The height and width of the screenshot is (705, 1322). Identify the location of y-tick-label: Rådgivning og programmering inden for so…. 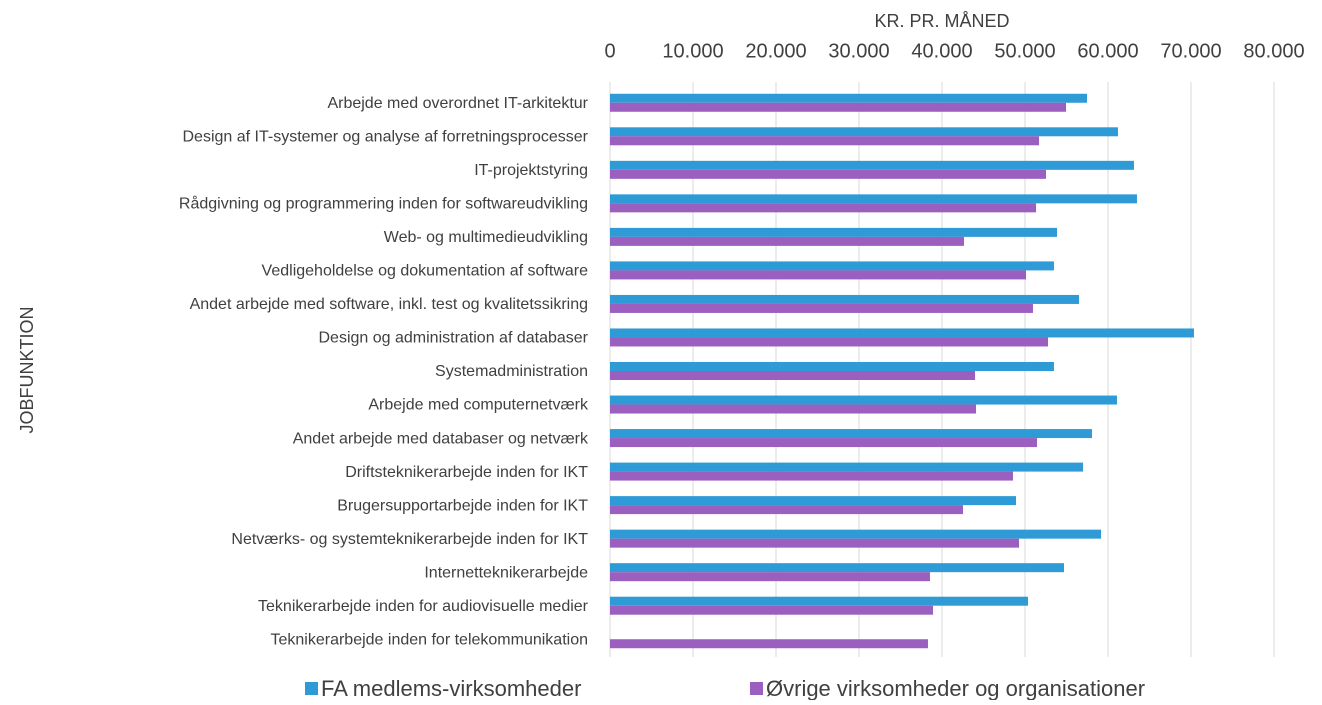
(383, 204).